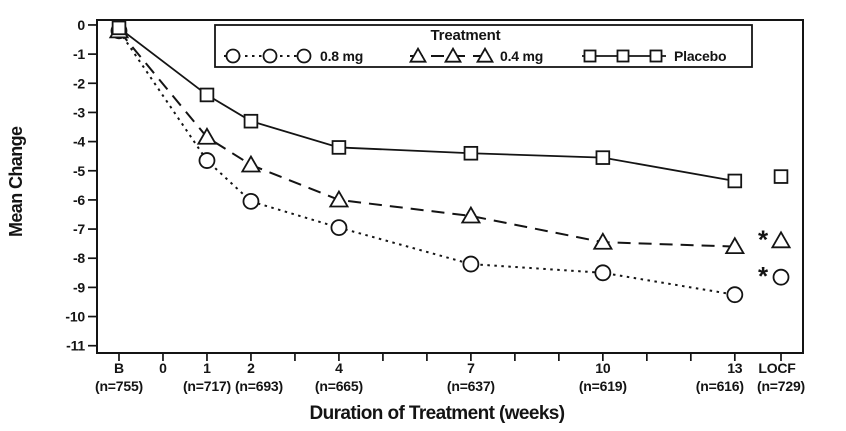 The image size is (846, 431). I want to click on x-tick-label: 0, so click(163, 368).